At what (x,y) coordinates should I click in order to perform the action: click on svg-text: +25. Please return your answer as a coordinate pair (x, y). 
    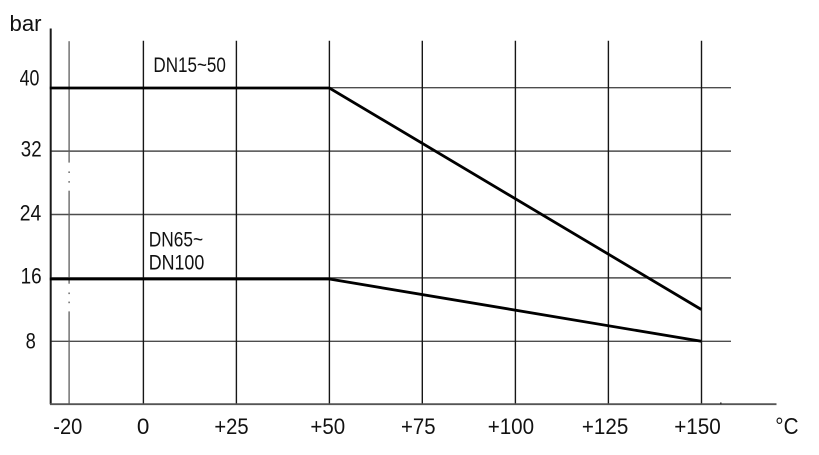
    Looking at the image, I should click on (231, 426).